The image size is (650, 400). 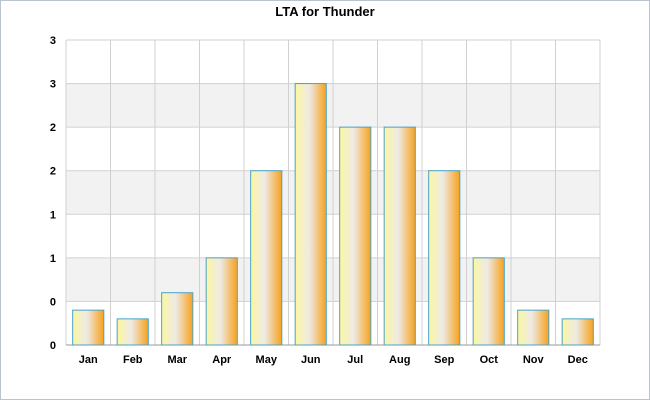 What do you see at coordinates (533, 327) in the screenshot?
I see `bar-nov` at bounding box center [533, 327].